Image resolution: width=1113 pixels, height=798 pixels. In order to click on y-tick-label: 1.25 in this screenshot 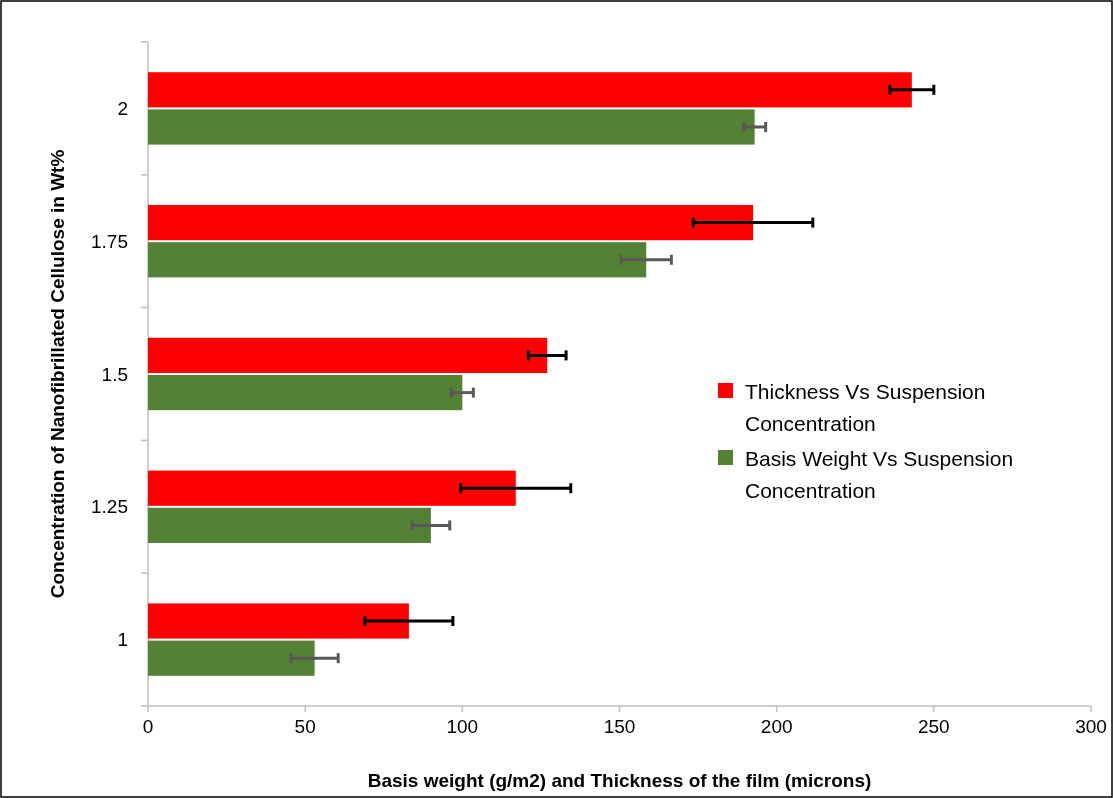, I will do `click(109, 507)`.